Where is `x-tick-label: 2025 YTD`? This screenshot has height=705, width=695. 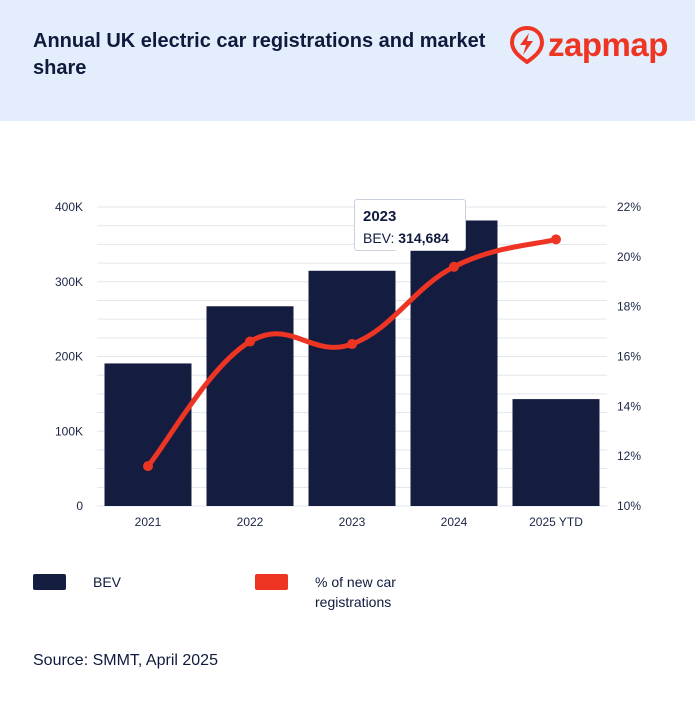
x-tick-label: 2025 YTD is located at coordinates (556, 522).